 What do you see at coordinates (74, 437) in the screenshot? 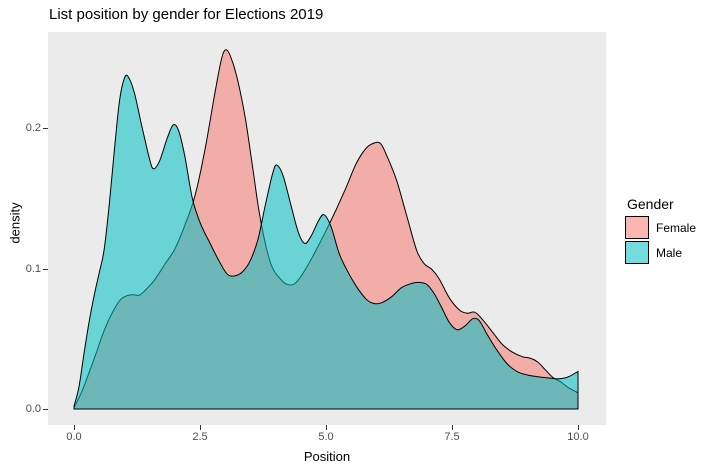
I see `x-tick-label: 0.0` at bounding box center [74, 437].